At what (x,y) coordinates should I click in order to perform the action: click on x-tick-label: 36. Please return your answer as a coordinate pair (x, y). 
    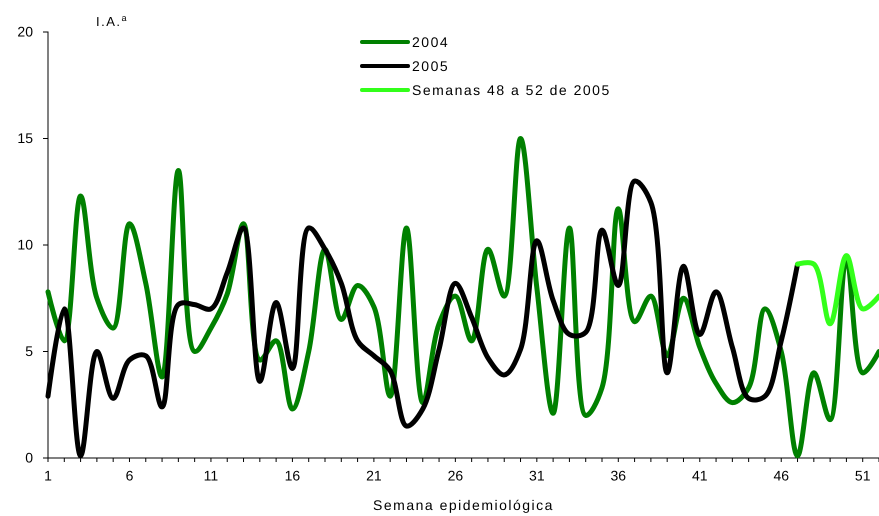
    Looking at the image, I should click on (618, 475).